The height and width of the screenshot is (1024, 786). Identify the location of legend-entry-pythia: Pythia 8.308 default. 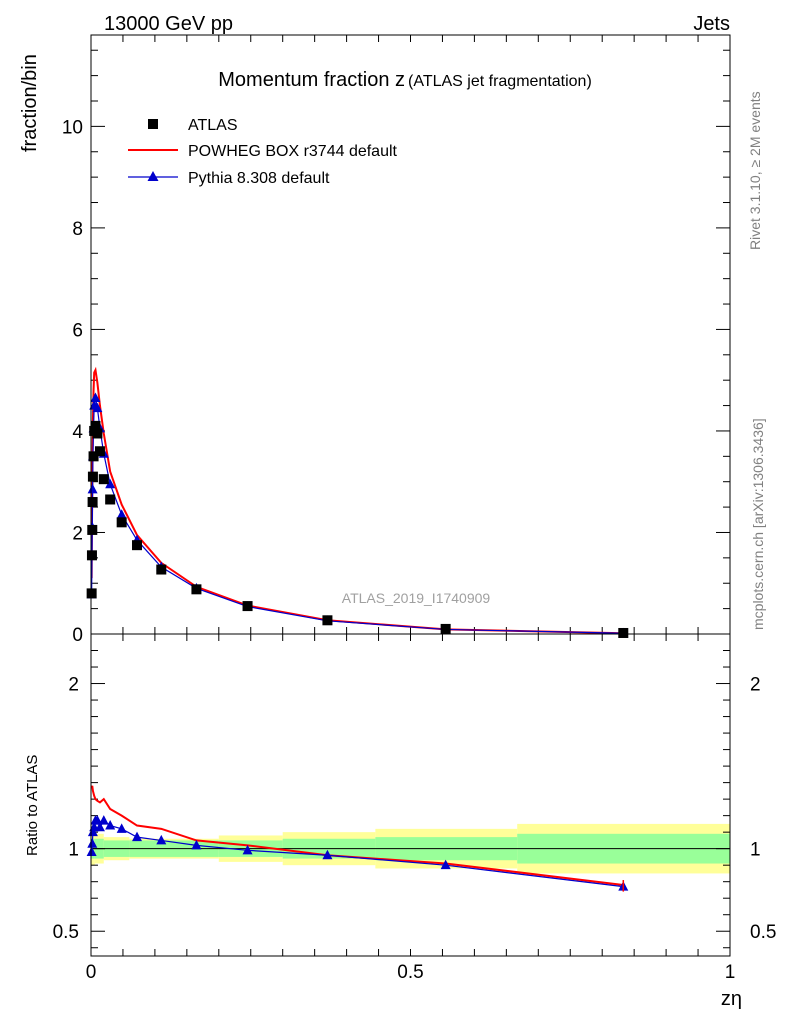
(229, 178).